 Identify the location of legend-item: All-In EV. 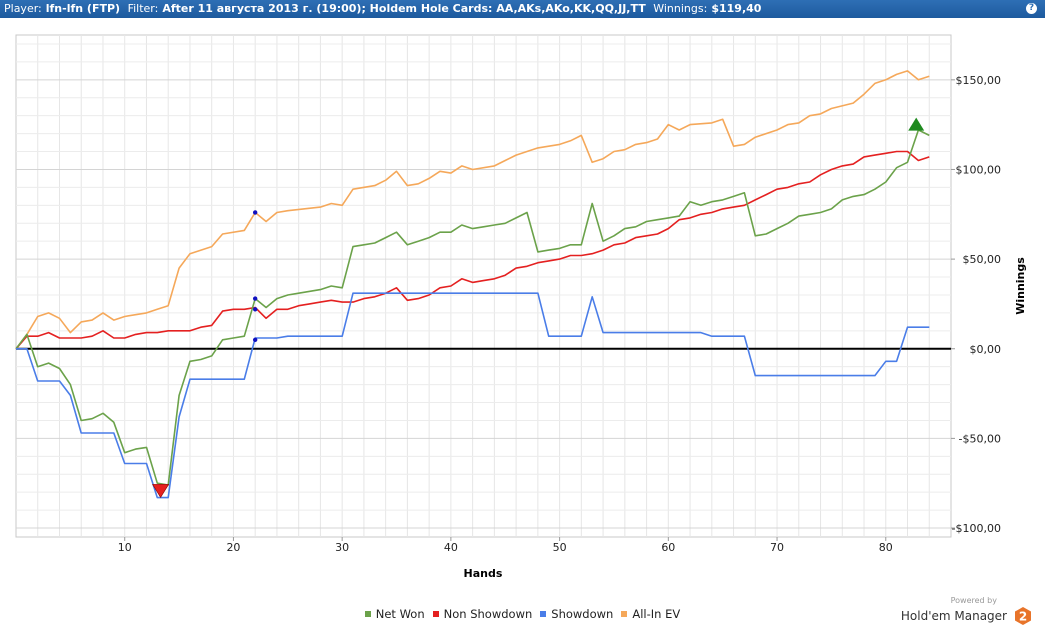
(650, 614).